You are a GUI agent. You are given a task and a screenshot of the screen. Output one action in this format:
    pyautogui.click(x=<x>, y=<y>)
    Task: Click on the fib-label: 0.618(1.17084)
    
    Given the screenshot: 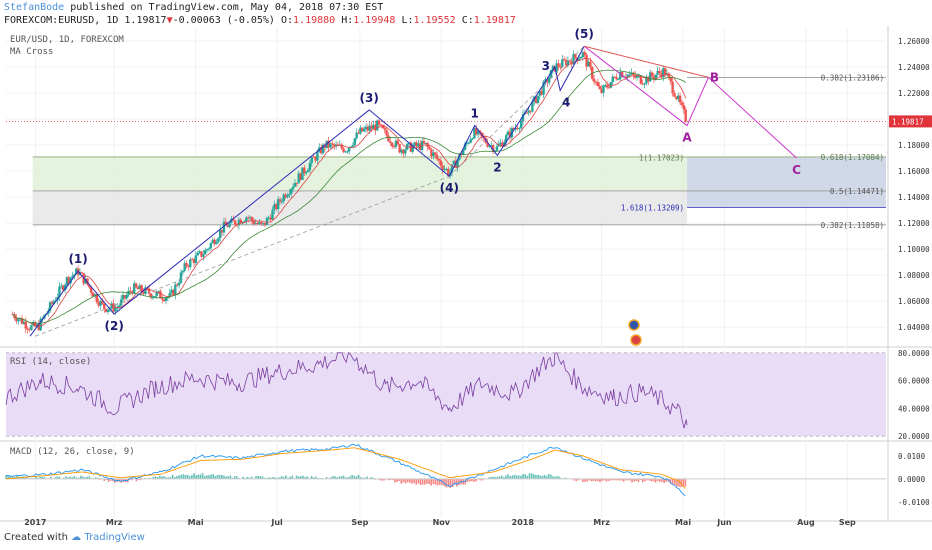 What is the action you would take?
    pyautogui.click(x=852, y=157)
    